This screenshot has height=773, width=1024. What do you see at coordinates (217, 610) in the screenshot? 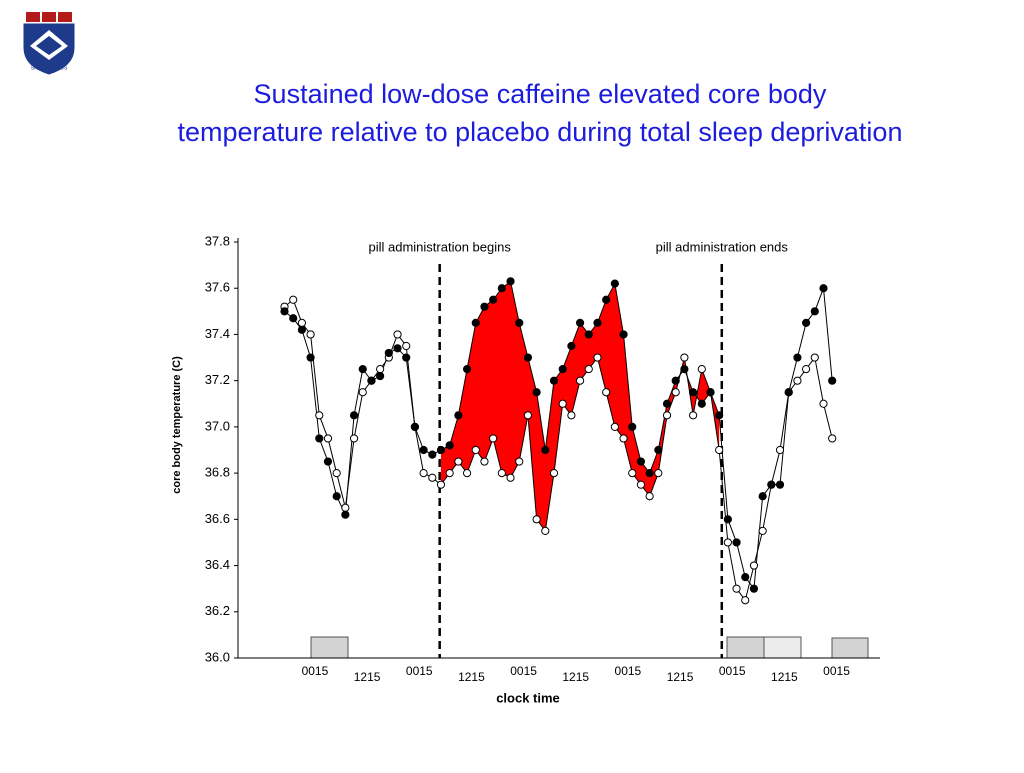
I see `y-tick-label: 36.2` at bounding box center [217, 610].